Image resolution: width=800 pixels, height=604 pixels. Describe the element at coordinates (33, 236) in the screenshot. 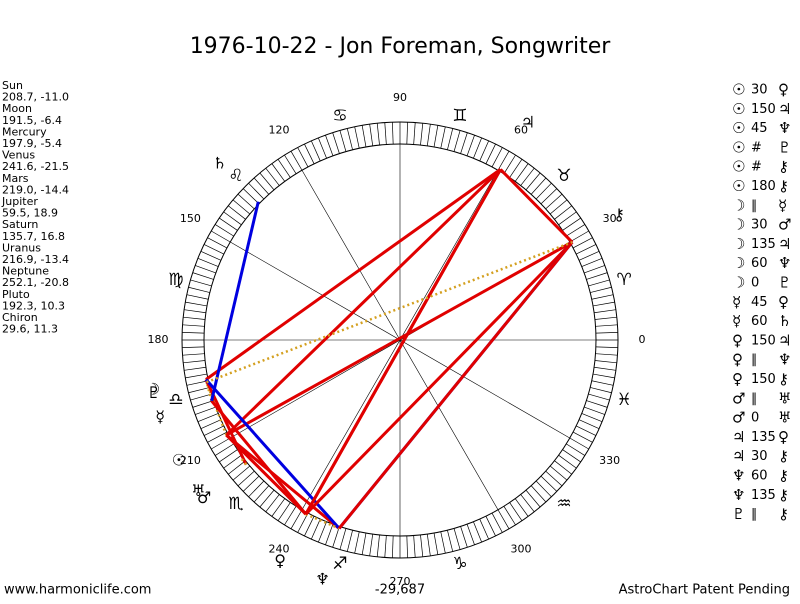

I see `planet-coords: 135.7, 16.8` at that location.